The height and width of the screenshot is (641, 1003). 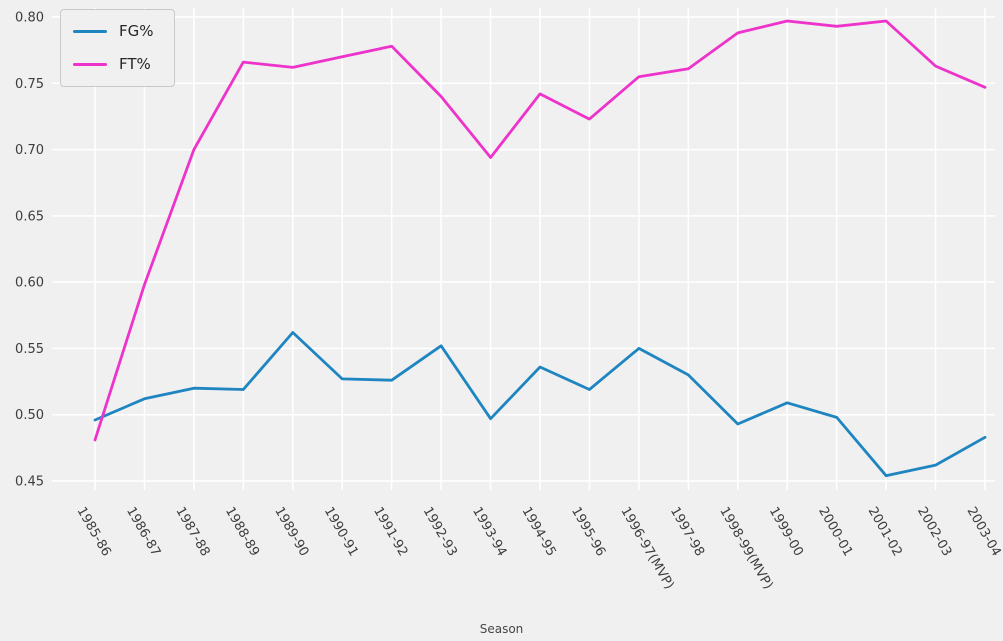 I want to click on x-tick-label: 1986-87, so click(x=143, y=532).